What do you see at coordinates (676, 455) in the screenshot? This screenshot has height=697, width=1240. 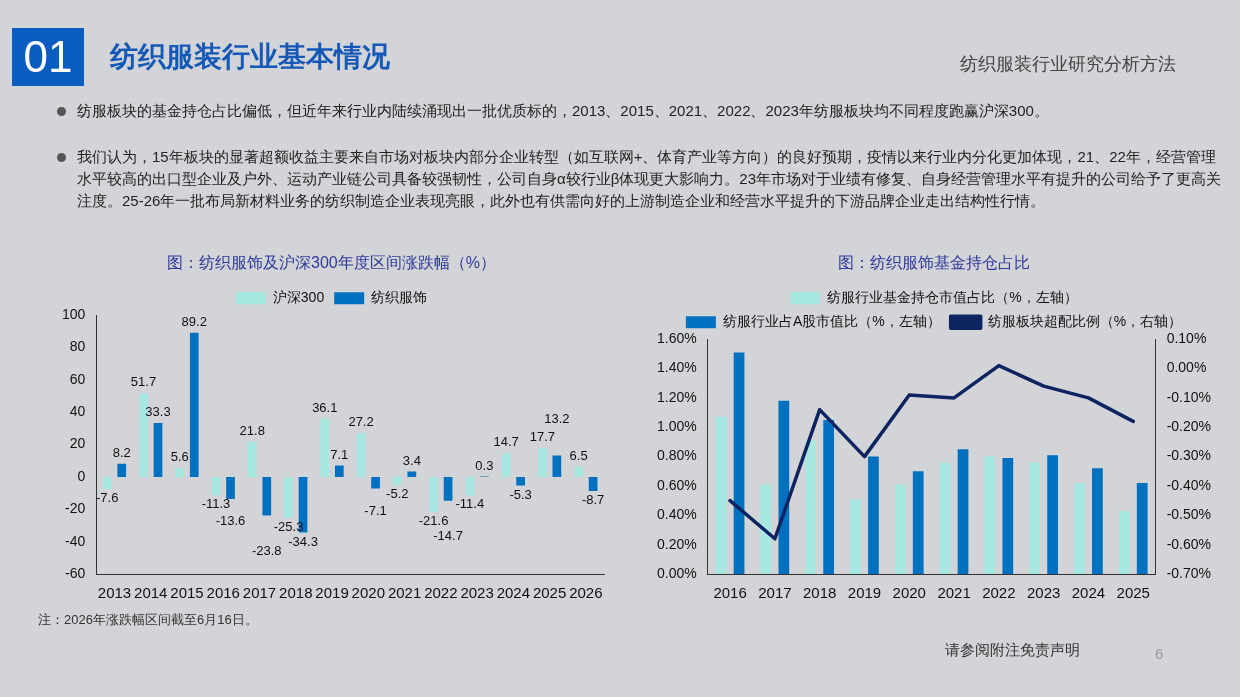 I see `y-tick-label: 0.80%` at bounding box center [676, 455].